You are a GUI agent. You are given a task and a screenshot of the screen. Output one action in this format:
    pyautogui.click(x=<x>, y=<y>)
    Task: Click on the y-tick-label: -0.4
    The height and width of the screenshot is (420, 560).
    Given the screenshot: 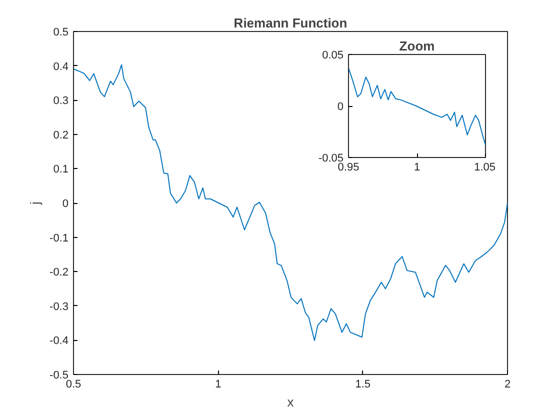 What is the action you would take?
    pyautogui.click(x=59, y=341)
    